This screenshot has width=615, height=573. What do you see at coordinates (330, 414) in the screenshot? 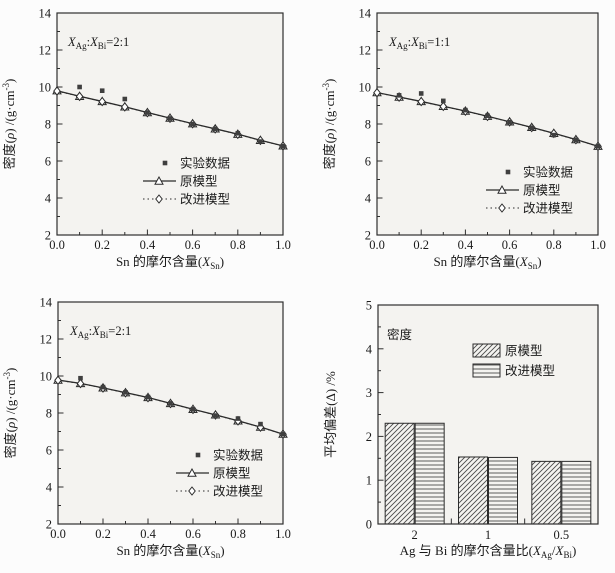
I see `rich-text-part: 平均偏差(Δ) /%` at bounding box center [330, 414].